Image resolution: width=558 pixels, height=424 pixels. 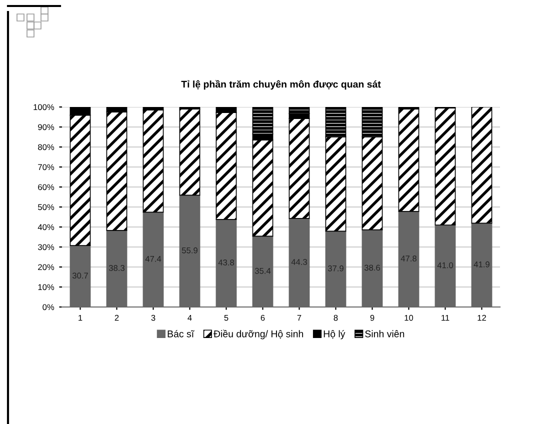 I want to click on x-tick-label: 6, so click(x=262, y=317).